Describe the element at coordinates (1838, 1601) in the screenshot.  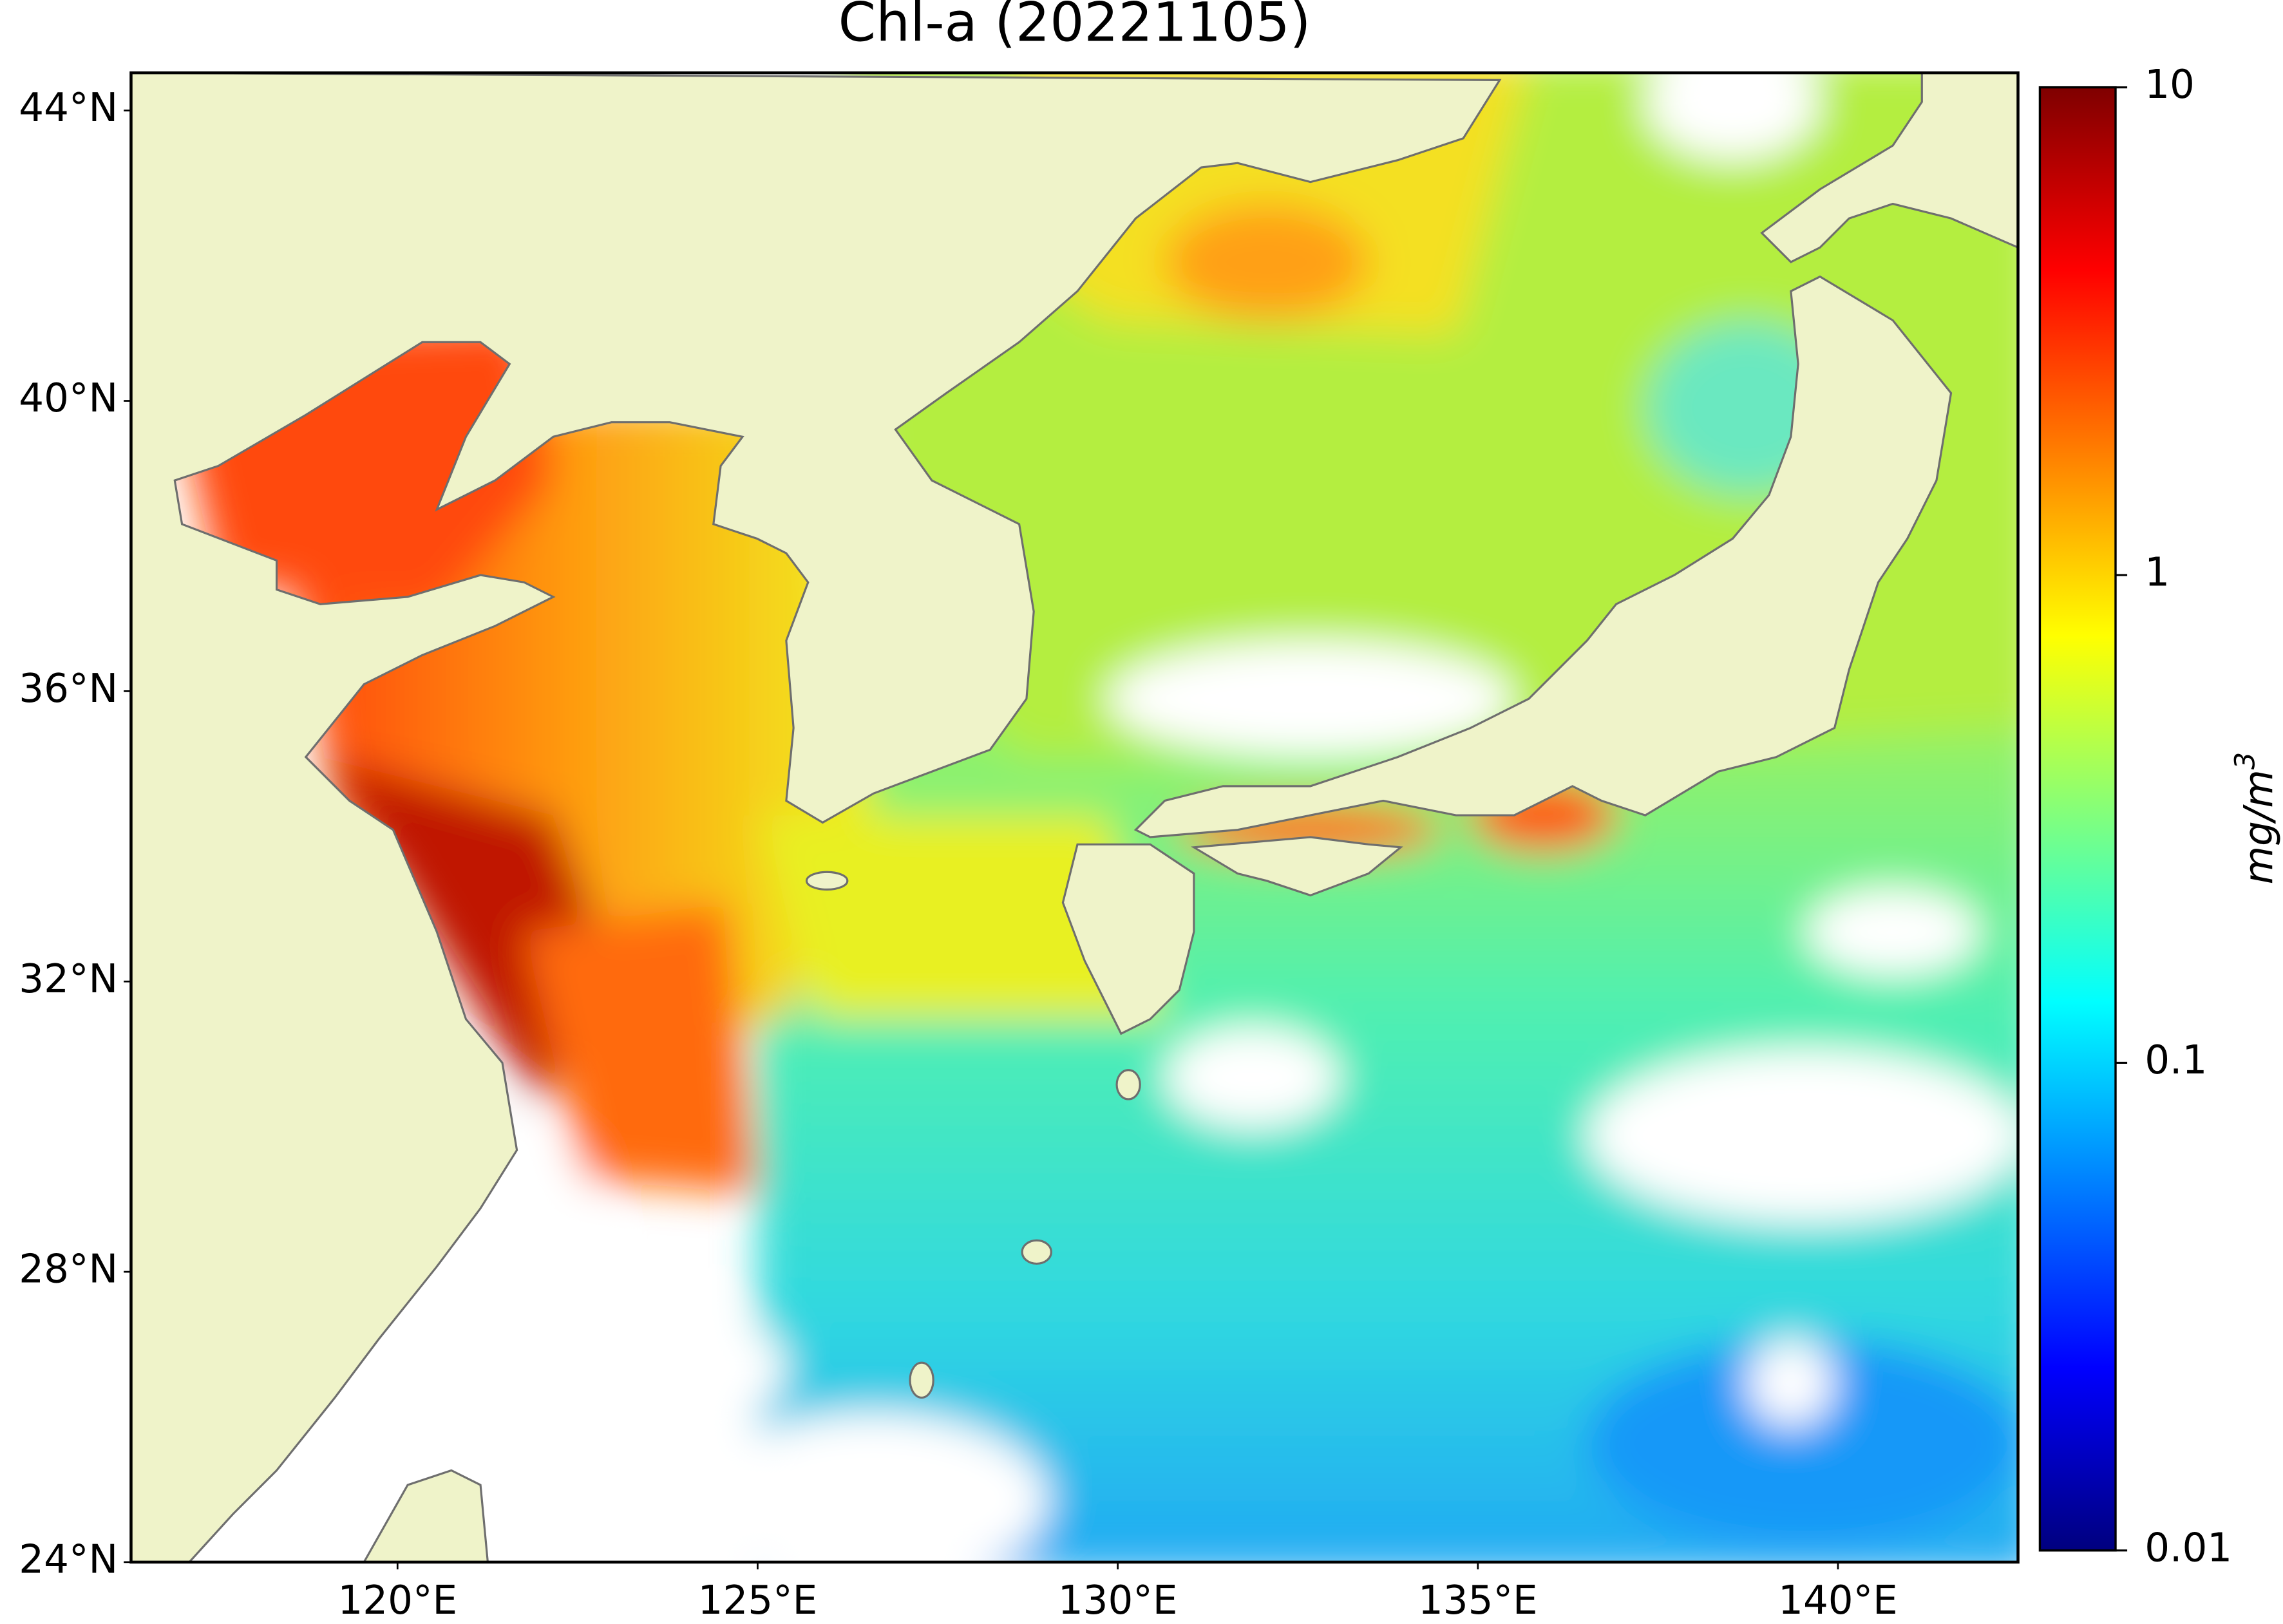
I see `x-tick-label: 140°E` at that location.